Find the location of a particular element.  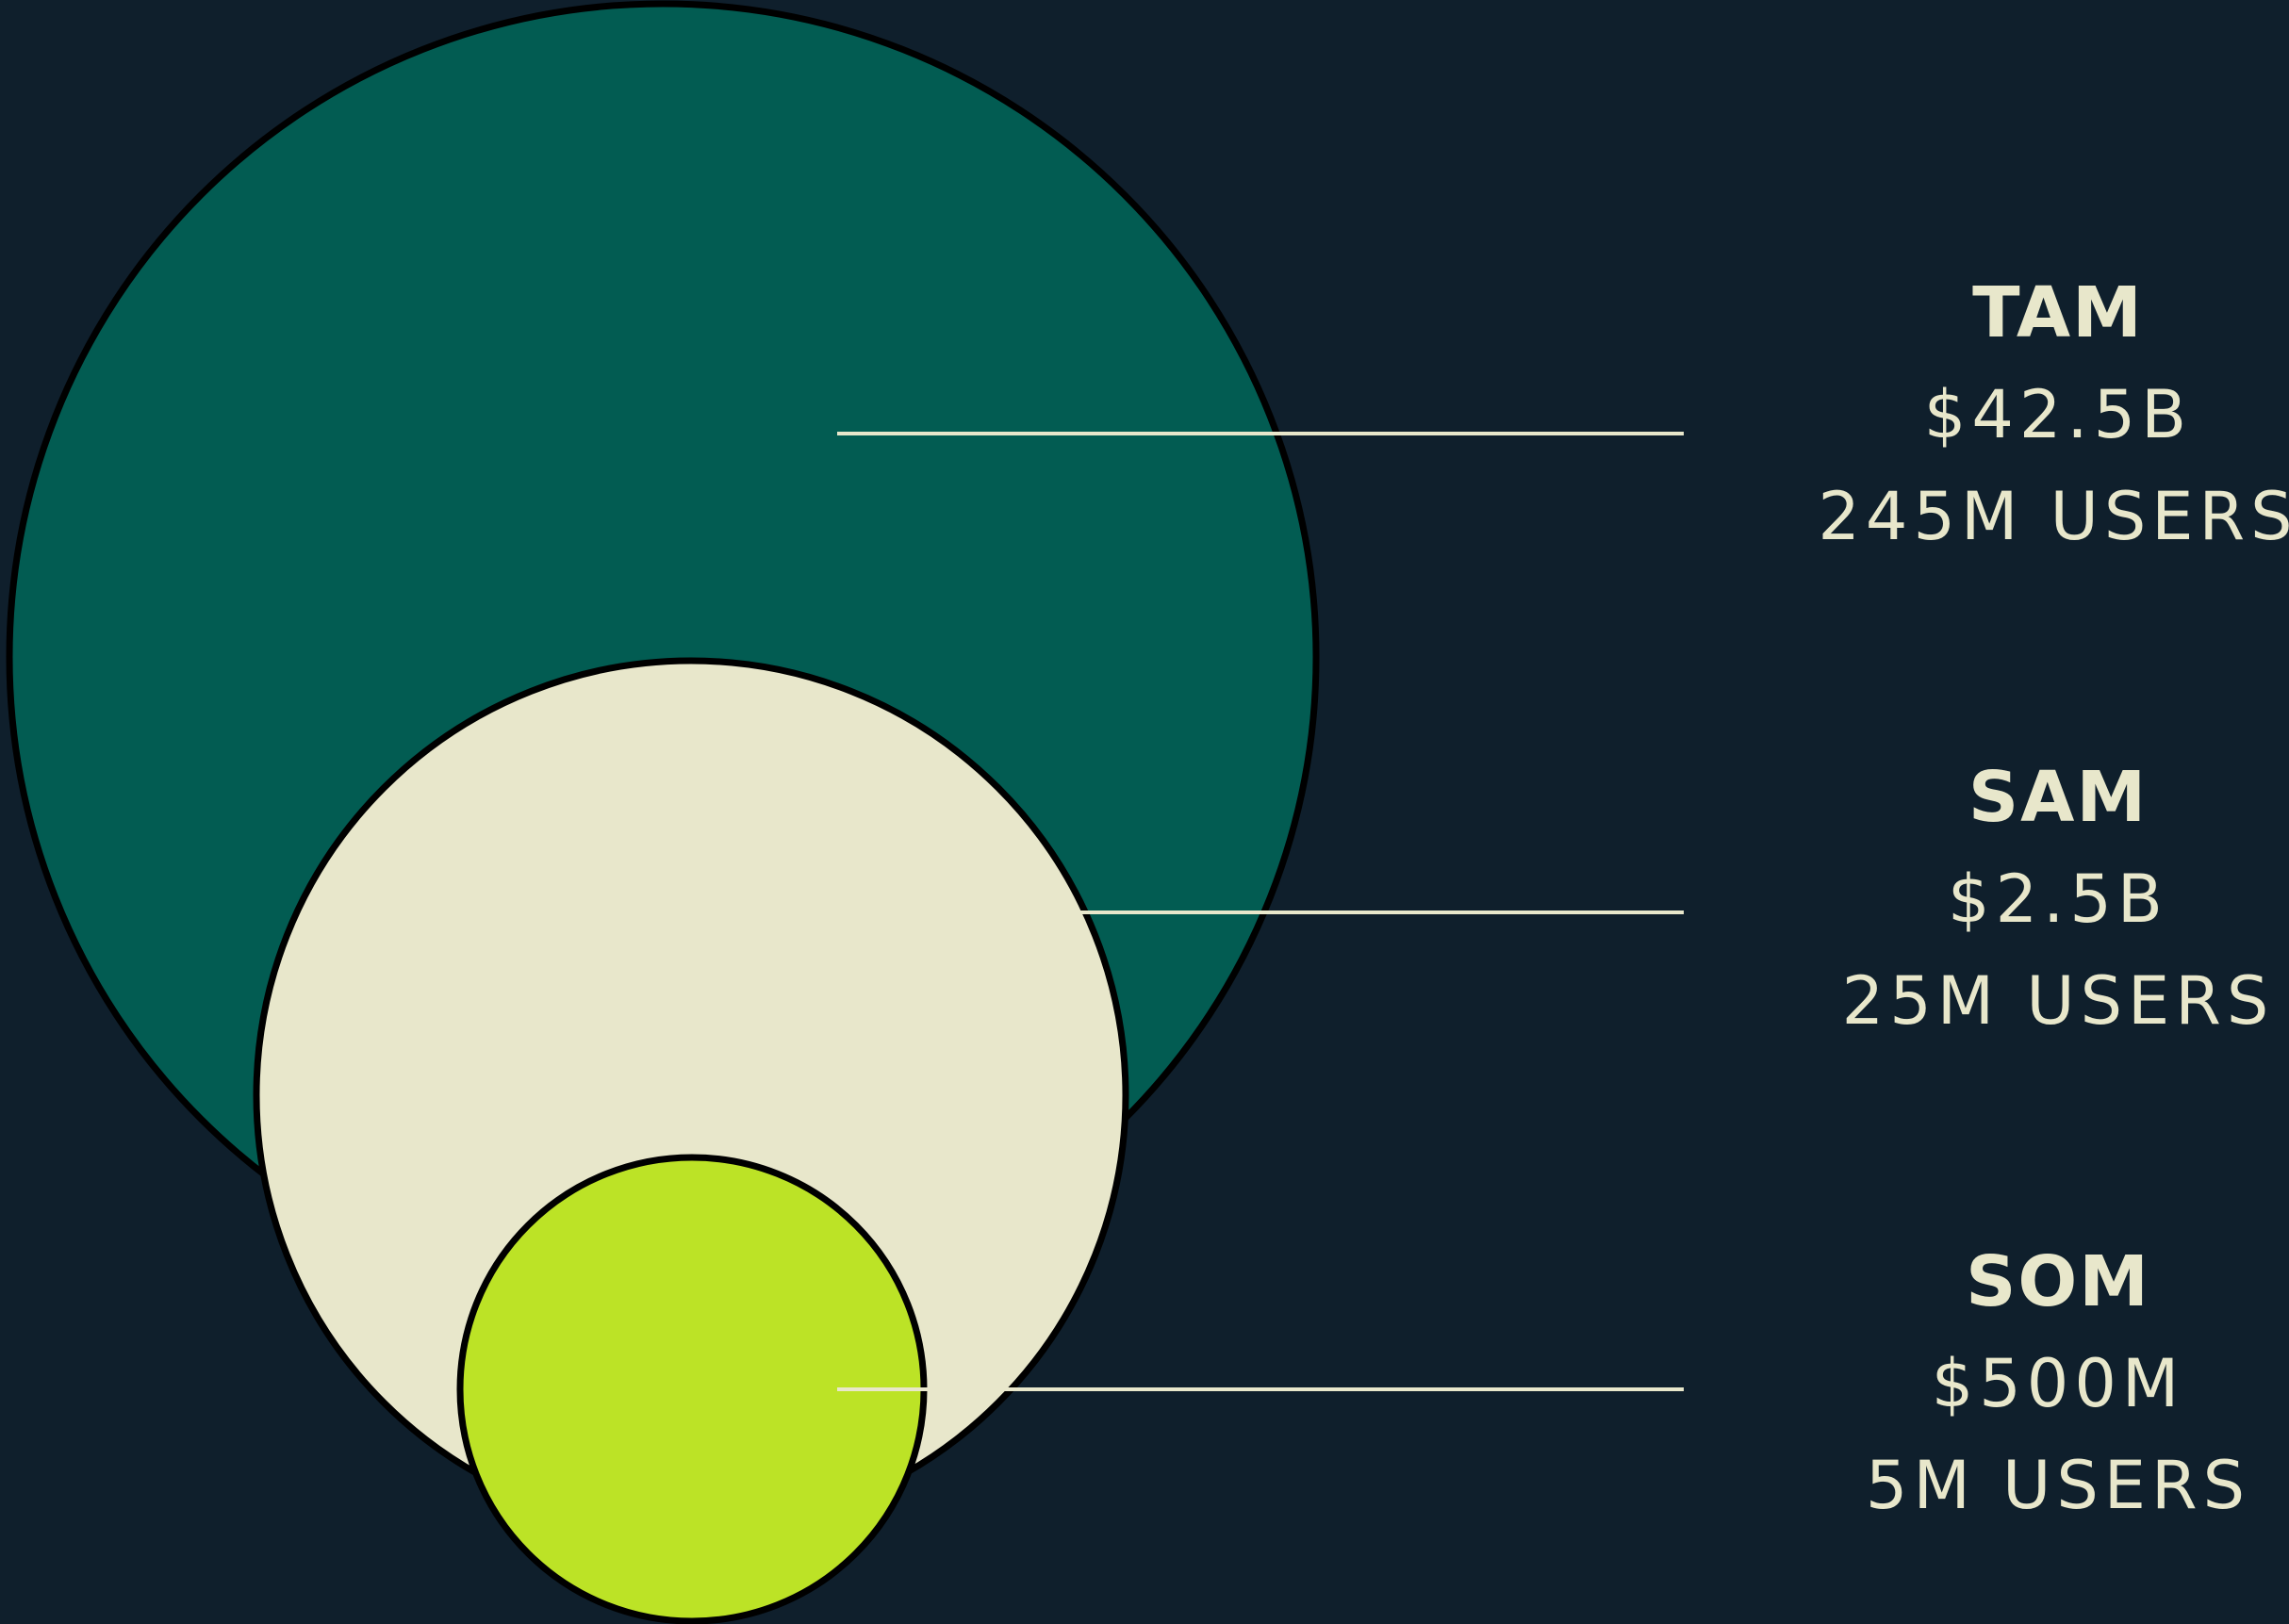

sam-label: SAM $2.5B 25M USERS is located at coordinates (2051, 899).